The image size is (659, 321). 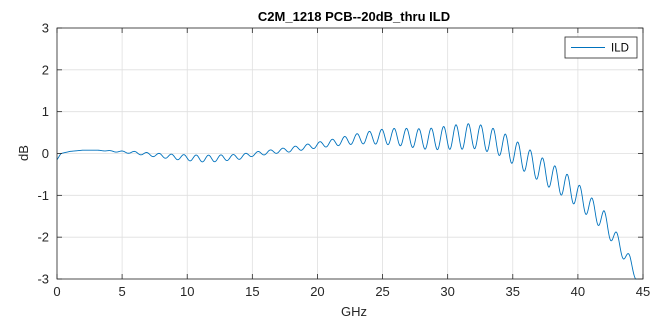 I want to click on y-tick-label: 2, so click(x=45, y=69).